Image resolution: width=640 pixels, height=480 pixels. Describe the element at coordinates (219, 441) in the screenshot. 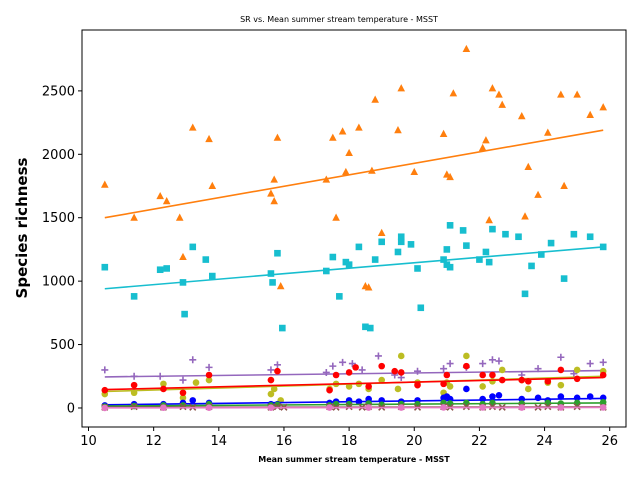

I see `x-tick-label: 14` at that location.